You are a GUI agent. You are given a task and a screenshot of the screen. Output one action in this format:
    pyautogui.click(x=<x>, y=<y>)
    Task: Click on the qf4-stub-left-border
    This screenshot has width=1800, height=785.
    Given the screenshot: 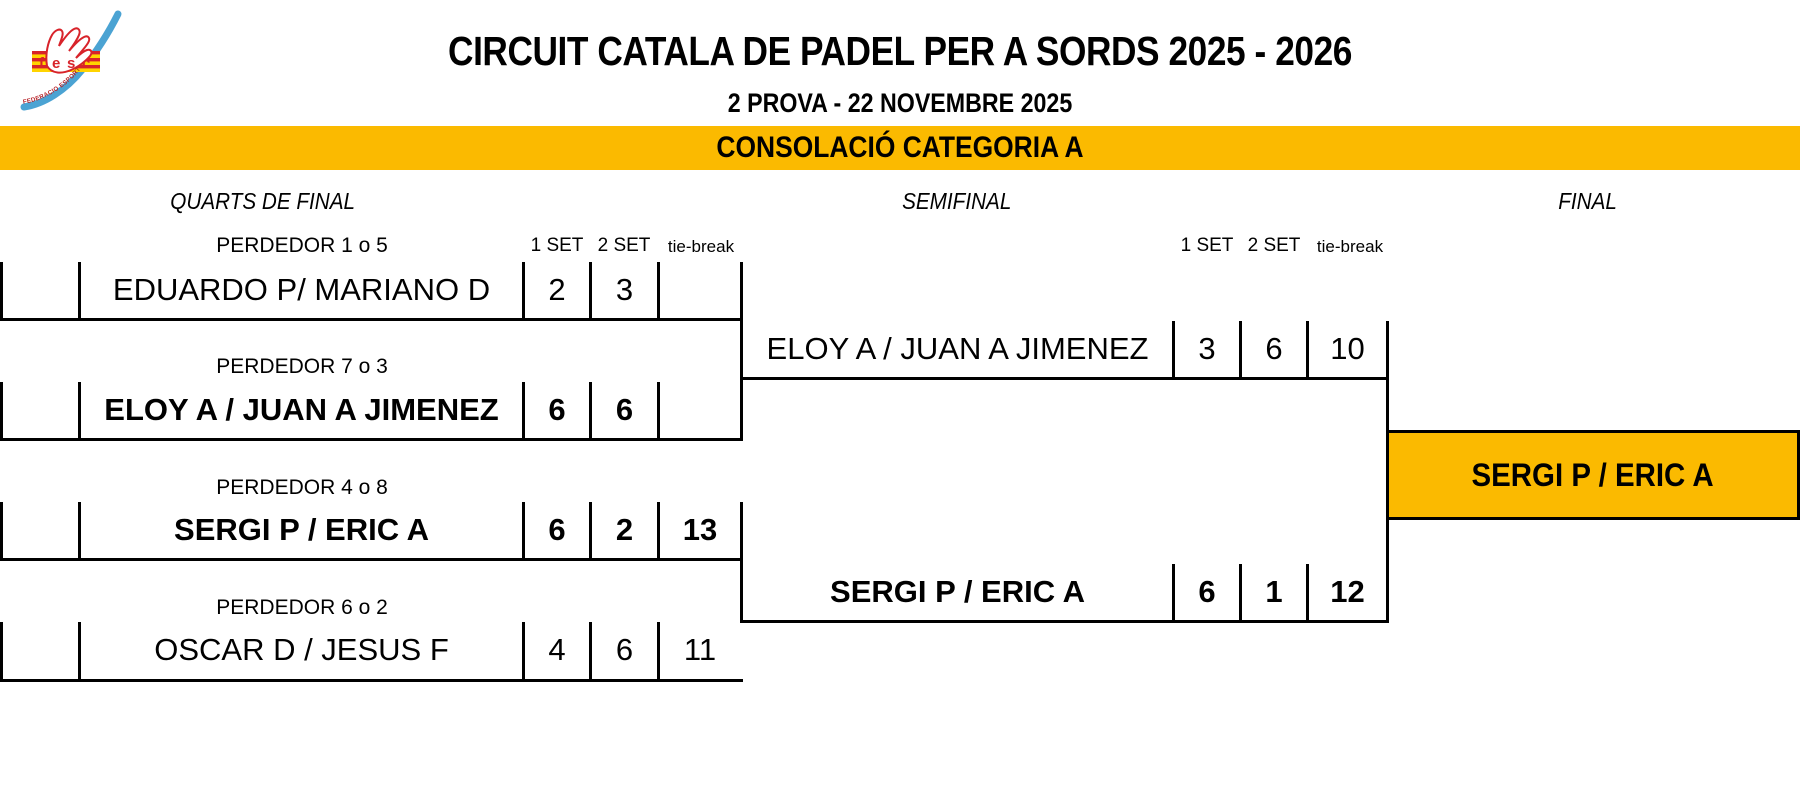 What is the action you would take?
    pyautogui.click(x=1, y=652)
    